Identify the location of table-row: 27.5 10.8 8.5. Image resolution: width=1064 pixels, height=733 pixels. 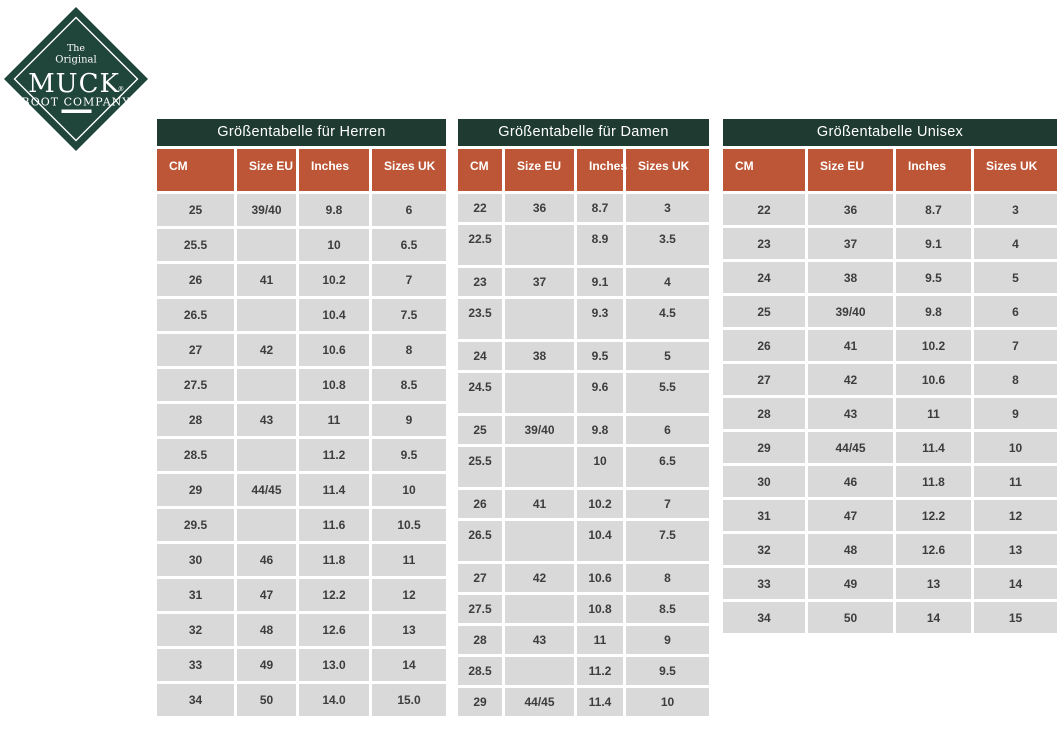
(583, 609).